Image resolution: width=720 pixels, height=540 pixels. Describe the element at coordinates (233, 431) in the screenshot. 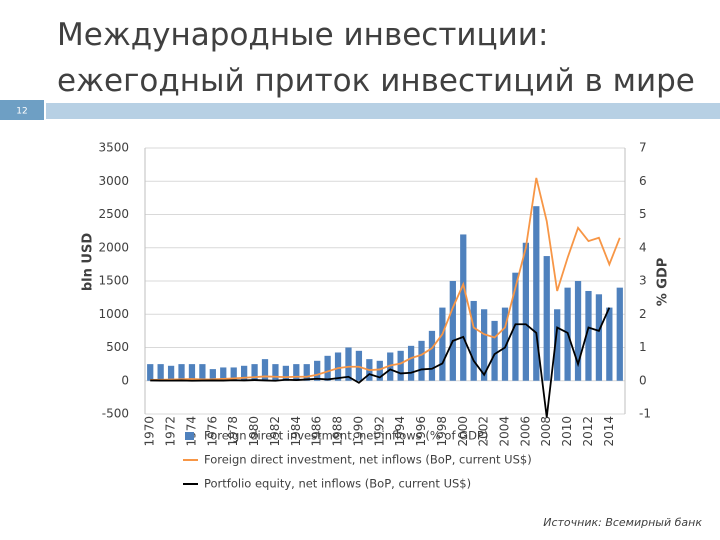

I see `x-tick-label: 1978` at that location.